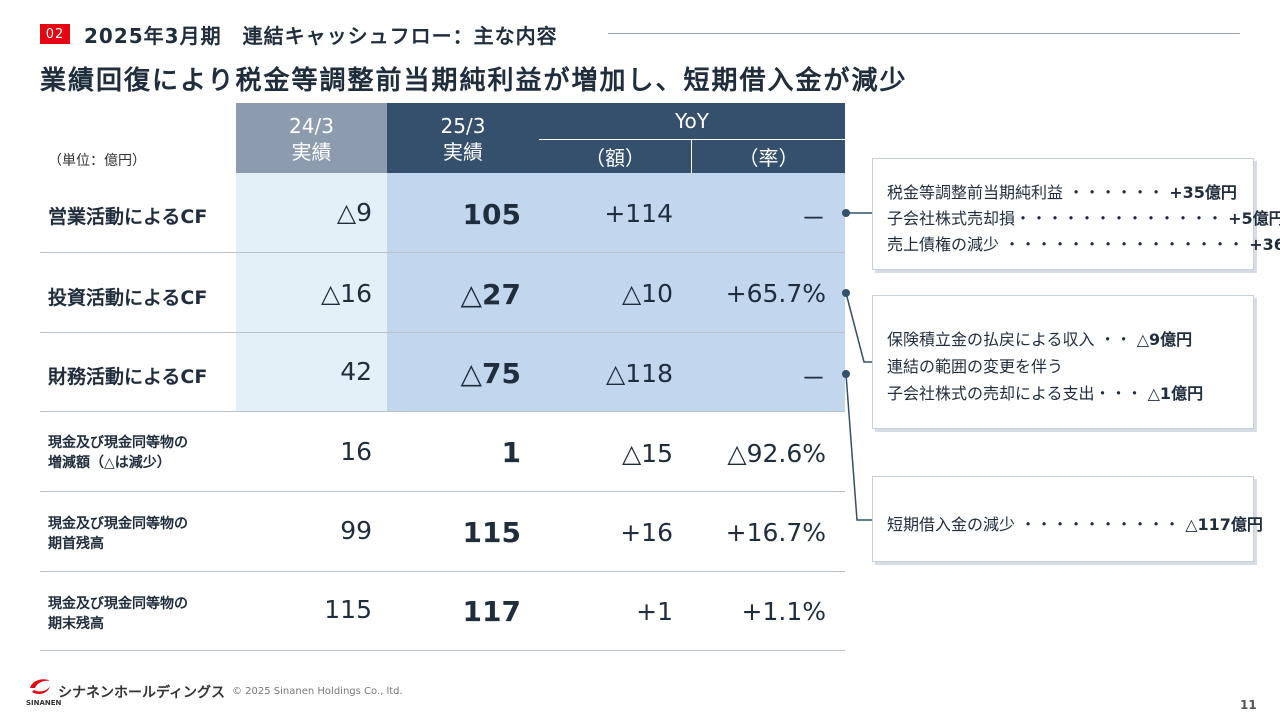 The width and height of the screenshot is (1280, 720). Describe the element at coordinates (768, 156) in the screenshot. I see `column-header-yoy-rate: （率）` at that location.